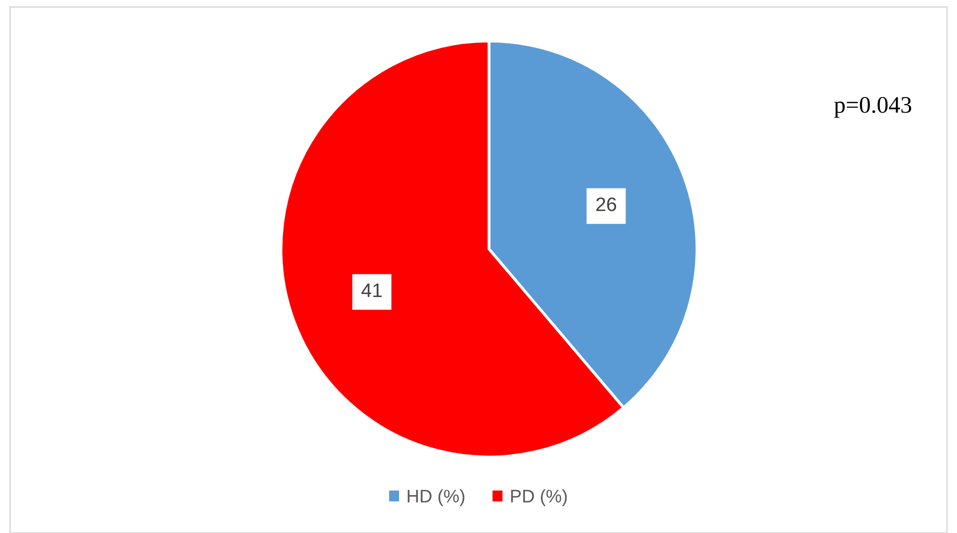 This screenshot has height=533, width=957. Describe the element at coordinates (539, 497) in the screenshot. I see `legend-label: PD (%)` at that location.